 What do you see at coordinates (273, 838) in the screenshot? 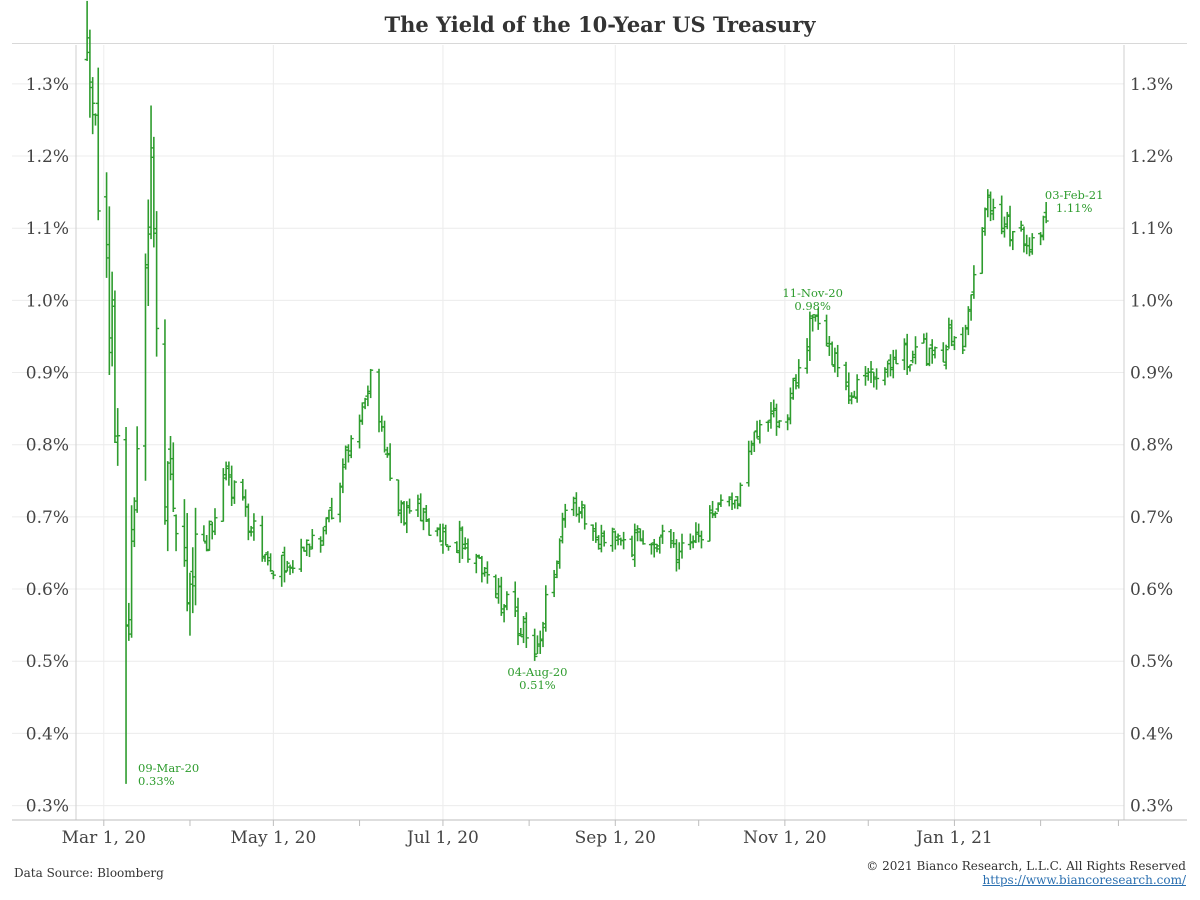
I see `x-tick-label: May 1, 20` at bounding box center [273, 838].